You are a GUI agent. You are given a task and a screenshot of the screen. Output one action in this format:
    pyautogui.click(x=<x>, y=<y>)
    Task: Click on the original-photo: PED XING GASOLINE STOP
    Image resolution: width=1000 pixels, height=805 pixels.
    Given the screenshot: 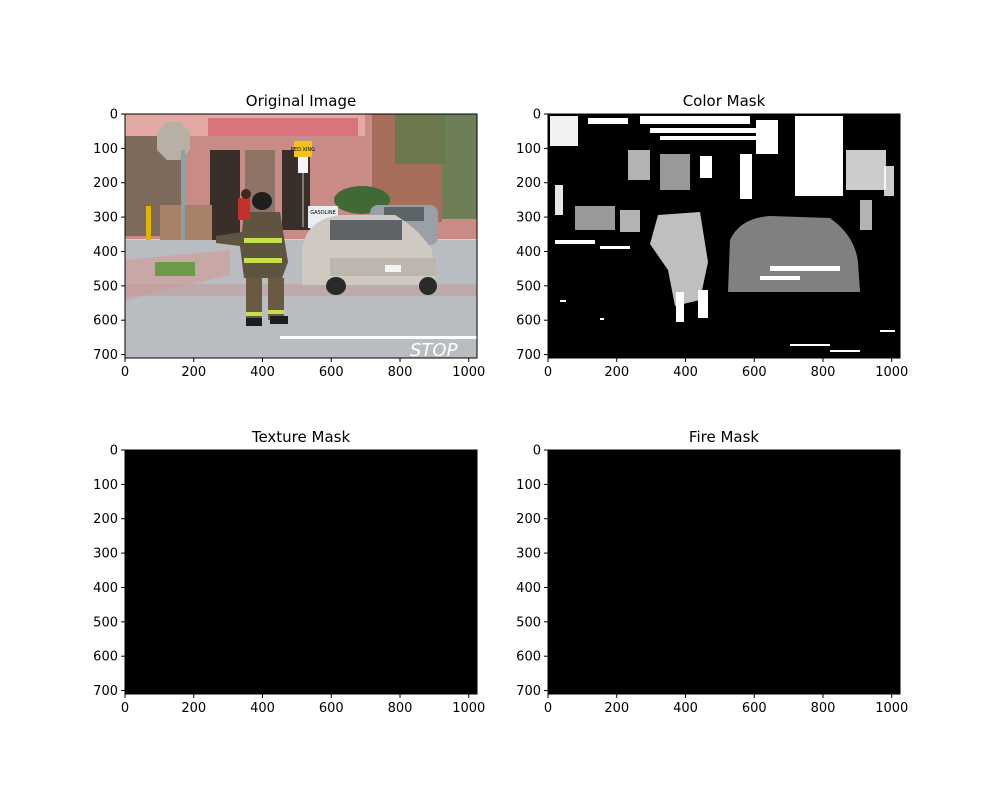 What is the action you would take?
    pyautogui.click(x=301, y=237)
    